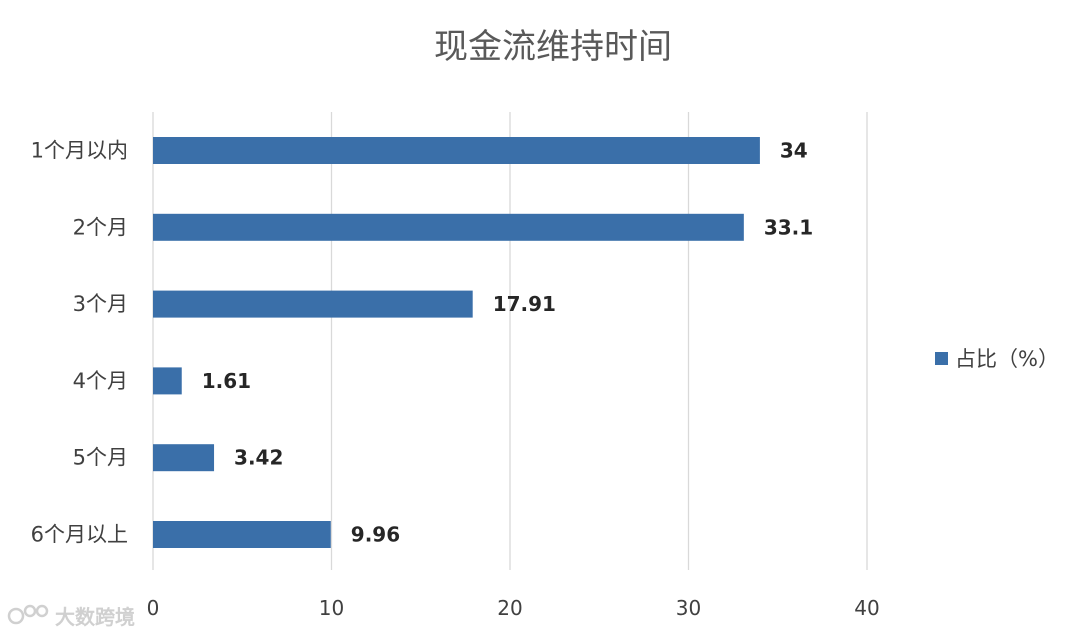 This screenshot has height=637, width=1080. I want to click on data-label: 3.42, so click(258, 458).